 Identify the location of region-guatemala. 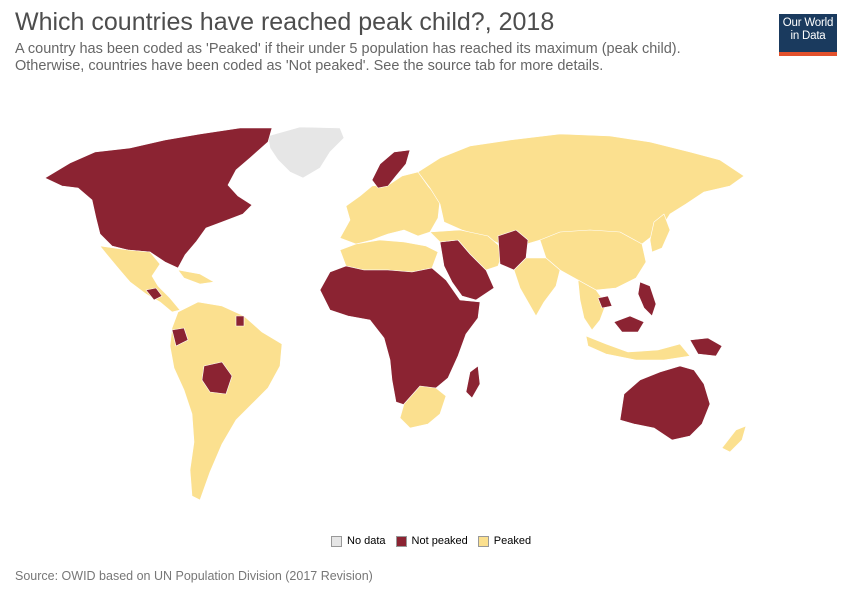
(154, 294).